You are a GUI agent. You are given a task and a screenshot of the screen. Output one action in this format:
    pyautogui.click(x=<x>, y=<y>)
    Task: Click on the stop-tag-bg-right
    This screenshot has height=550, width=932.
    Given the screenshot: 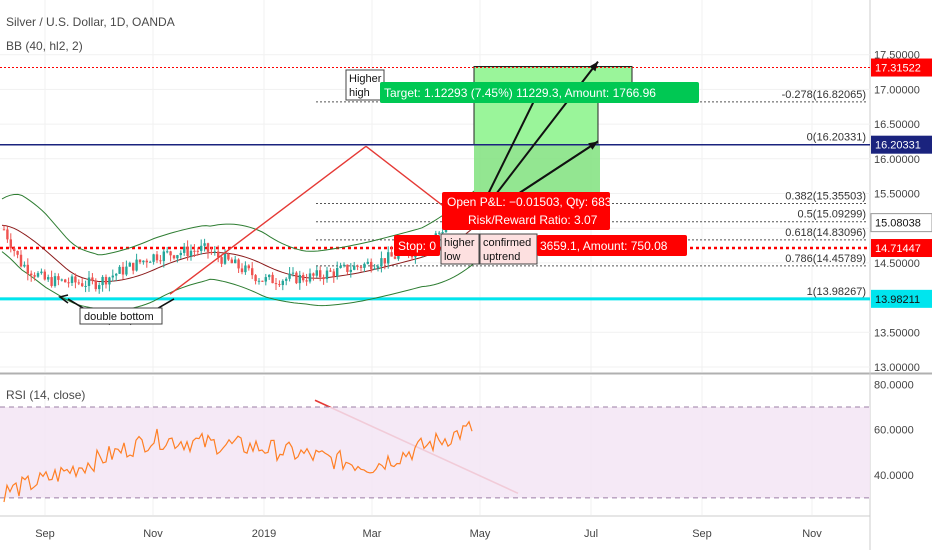 What is the action you would take?
    pyautogui.click(x=612, y=245)
    